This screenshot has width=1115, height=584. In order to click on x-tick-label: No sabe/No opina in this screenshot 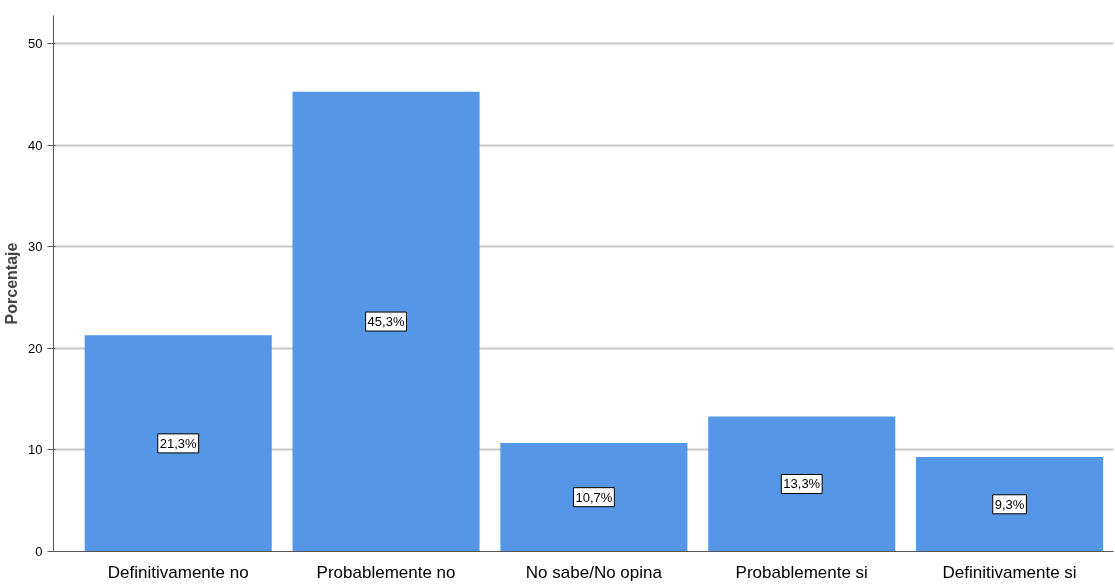, I will do `click(594, 572)`.